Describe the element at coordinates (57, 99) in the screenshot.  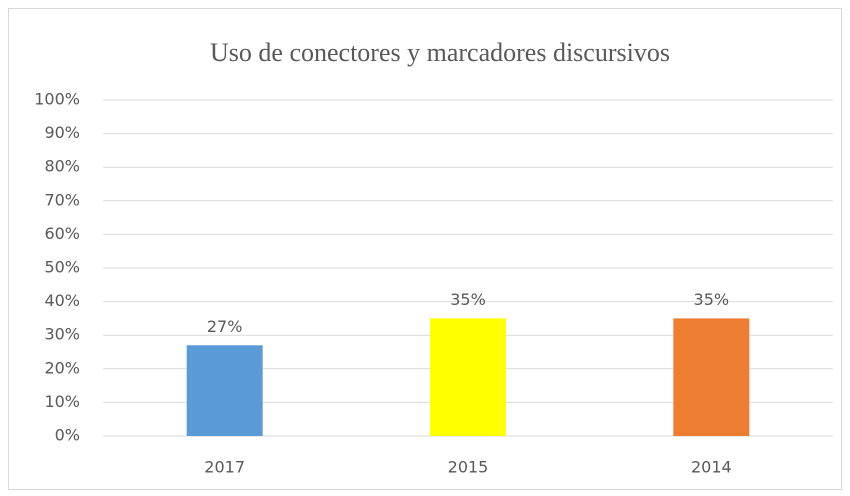
I see `y-tick-label: 100%` at that location.